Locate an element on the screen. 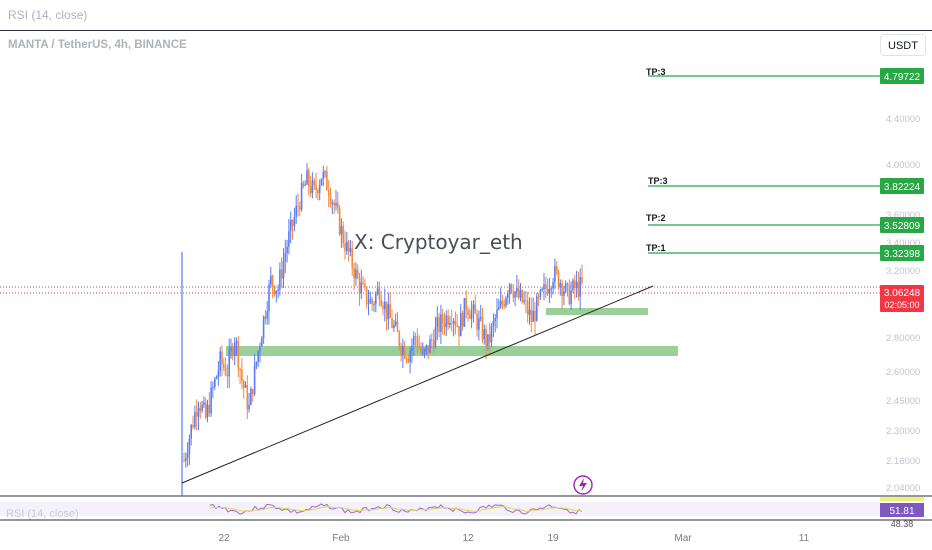 This screenshot has width=932, height=550. y-tick-label: 2.30000 is located at coordinates (903, 431).